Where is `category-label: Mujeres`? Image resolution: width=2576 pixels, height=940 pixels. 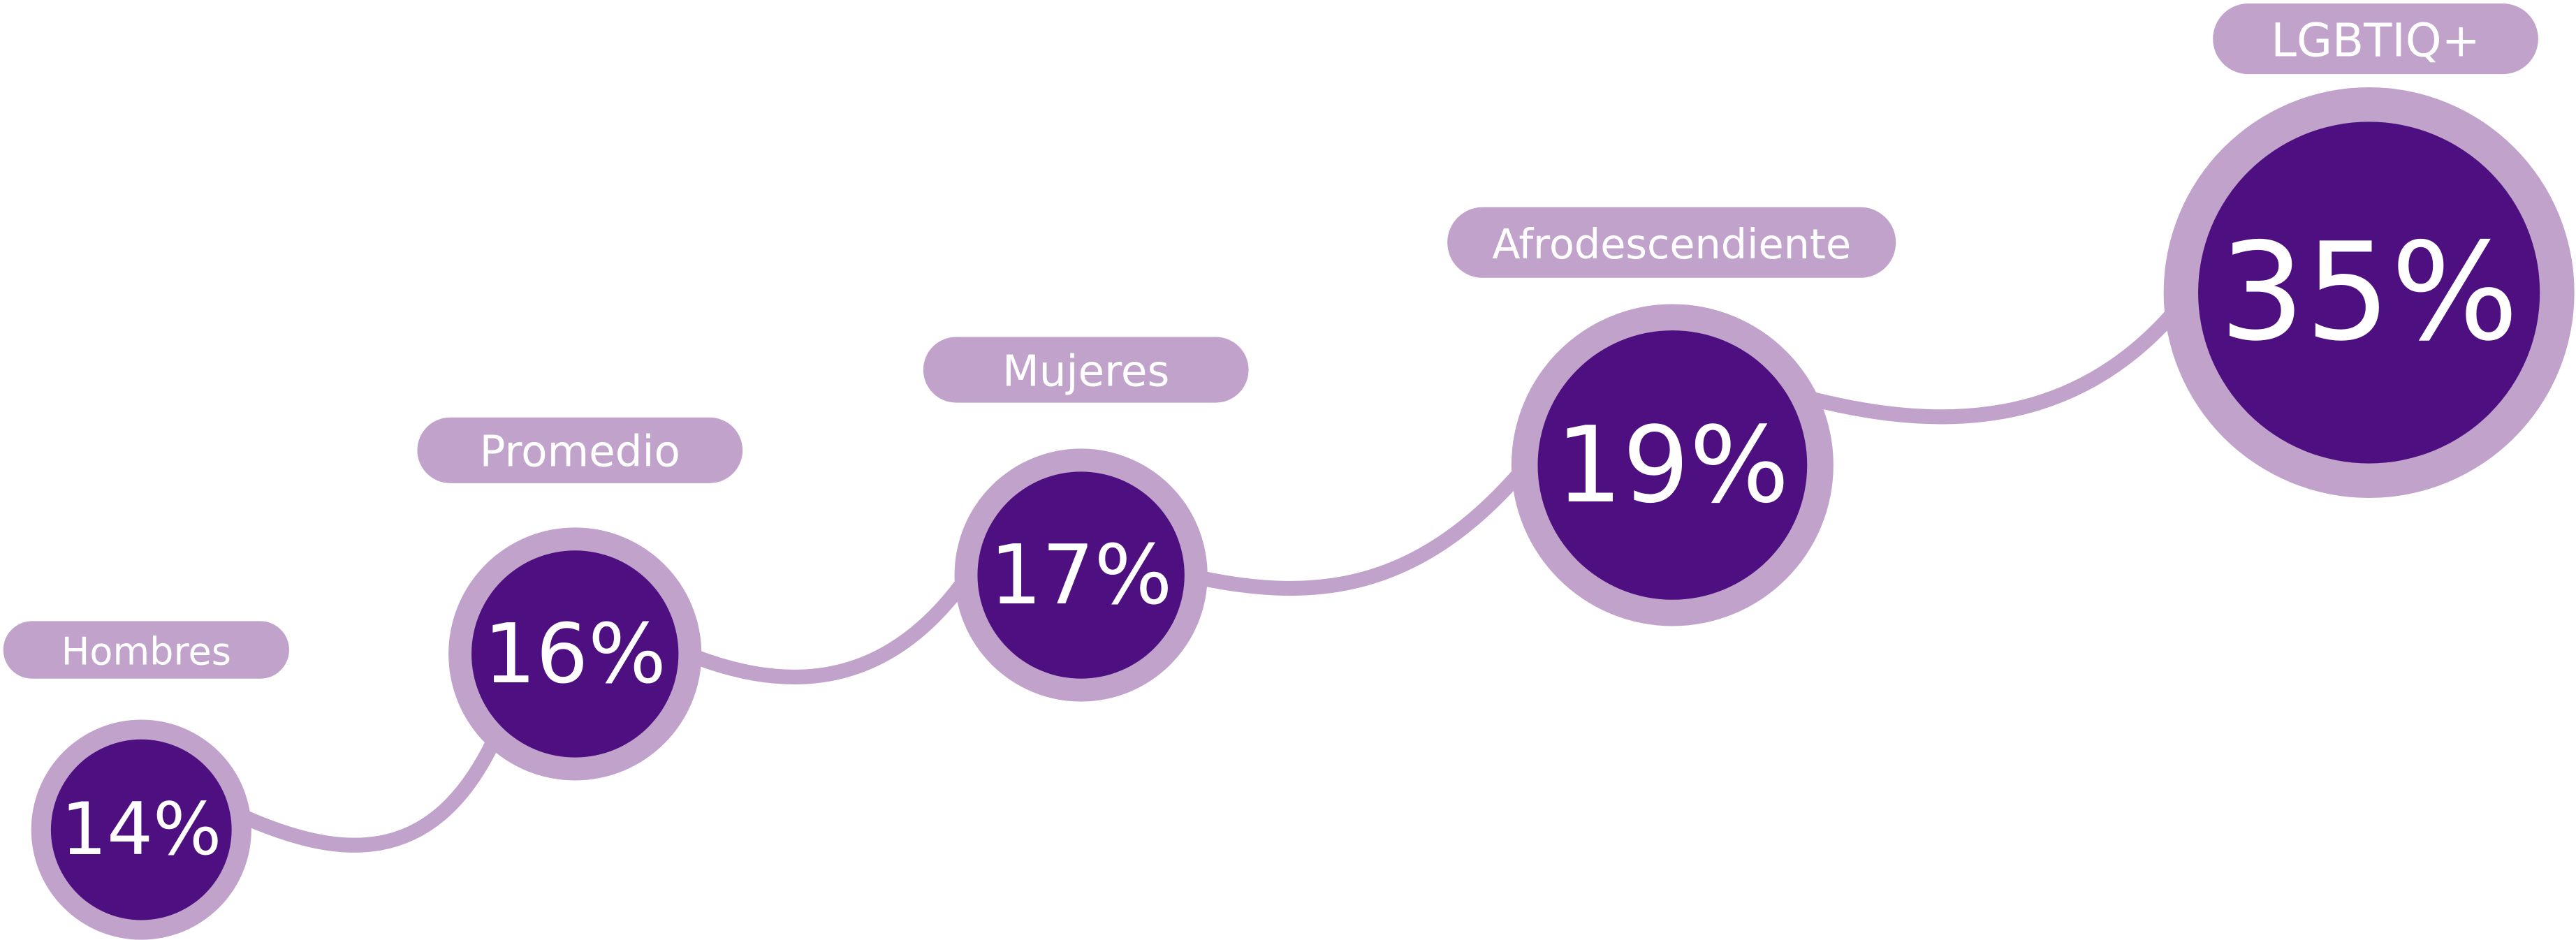
category-label: Mujeres is located at coordinates (1085, 371).